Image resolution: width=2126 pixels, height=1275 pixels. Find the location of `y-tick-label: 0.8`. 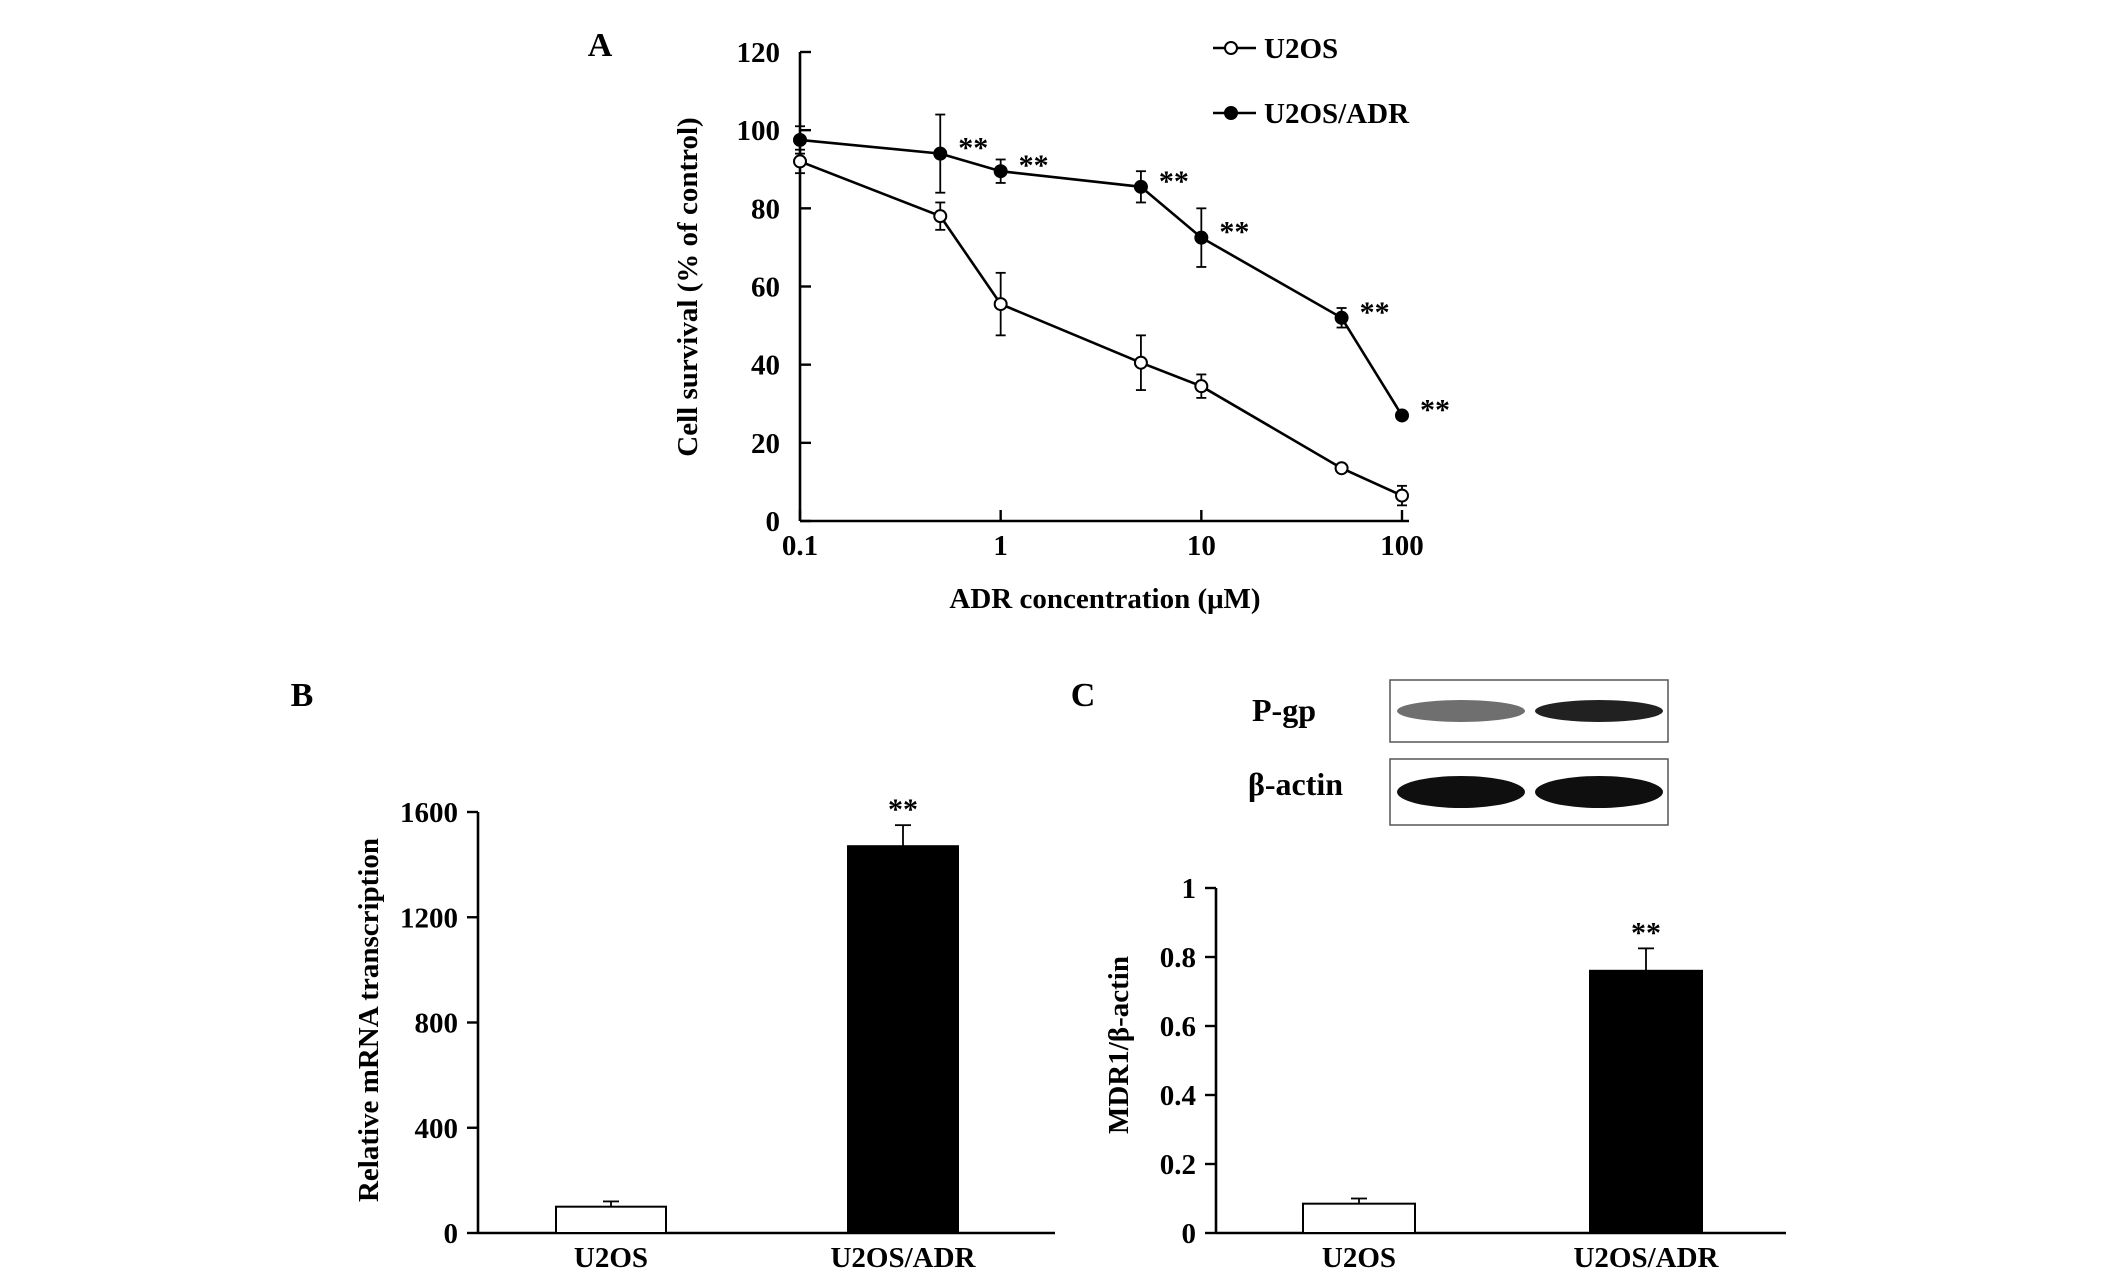

y-tick-label: 0.8 is located at coordinates (1178, 958).